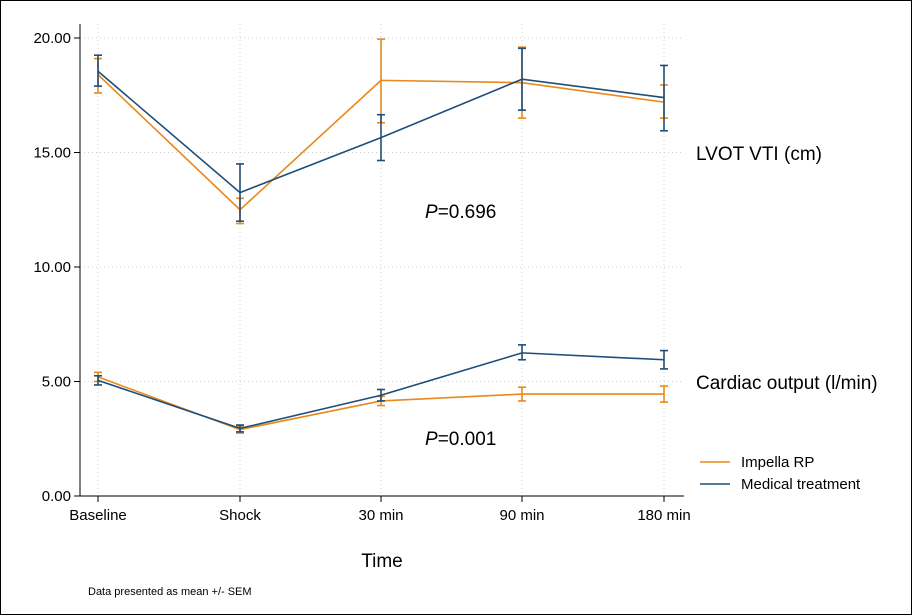  I want to click on x-tick-label: 90 min, so click(521, 515).